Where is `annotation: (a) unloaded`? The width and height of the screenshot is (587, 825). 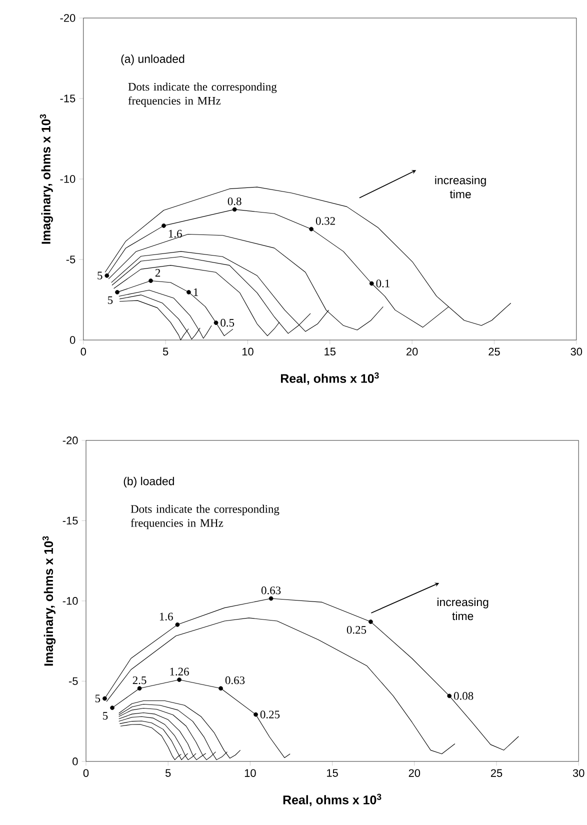 annotation: (a) unloaded is located at coordinates (152, 60).